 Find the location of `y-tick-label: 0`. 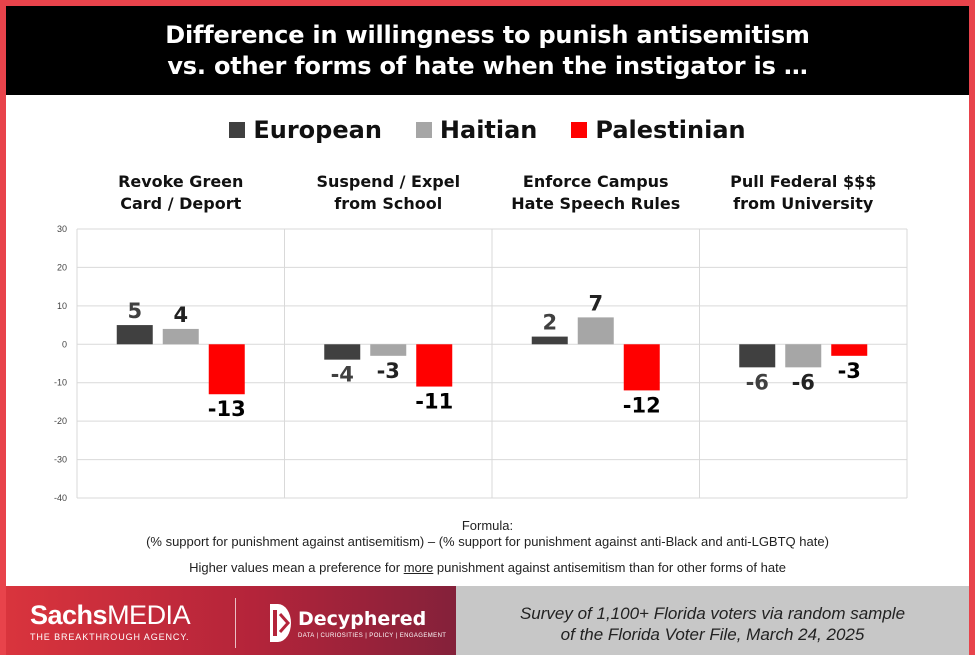

y-tick-label: 0 is located at coordinates (64, 344).